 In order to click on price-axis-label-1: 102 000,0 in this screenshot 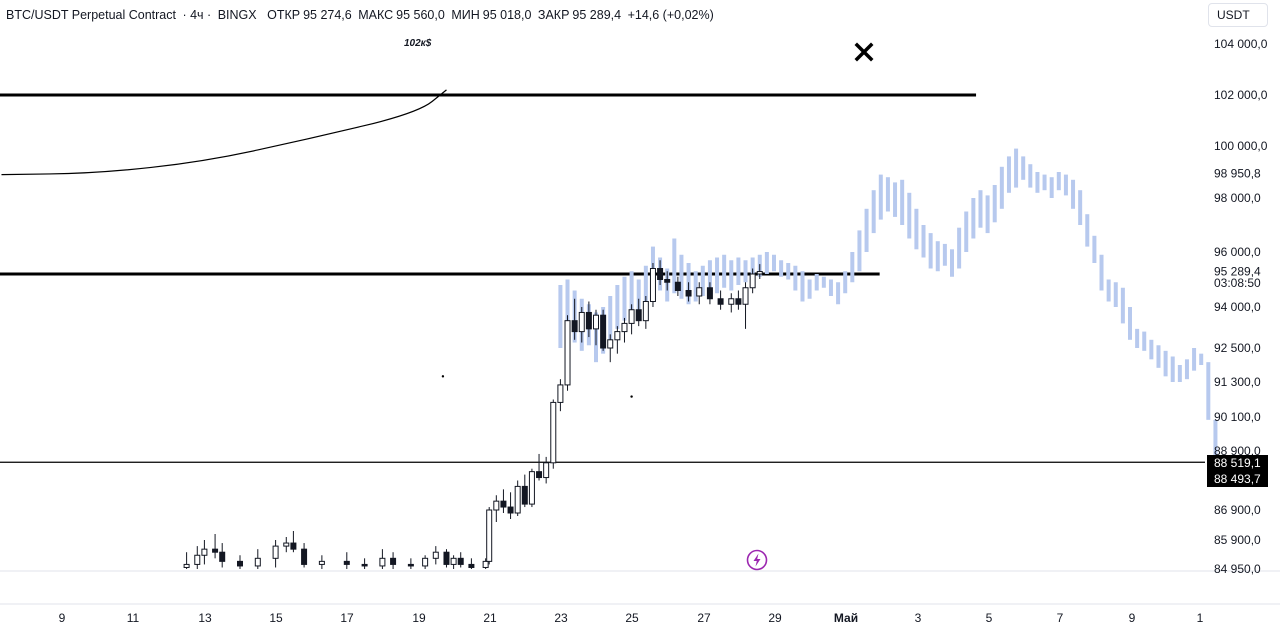, I will do `click(1241, 95)`.